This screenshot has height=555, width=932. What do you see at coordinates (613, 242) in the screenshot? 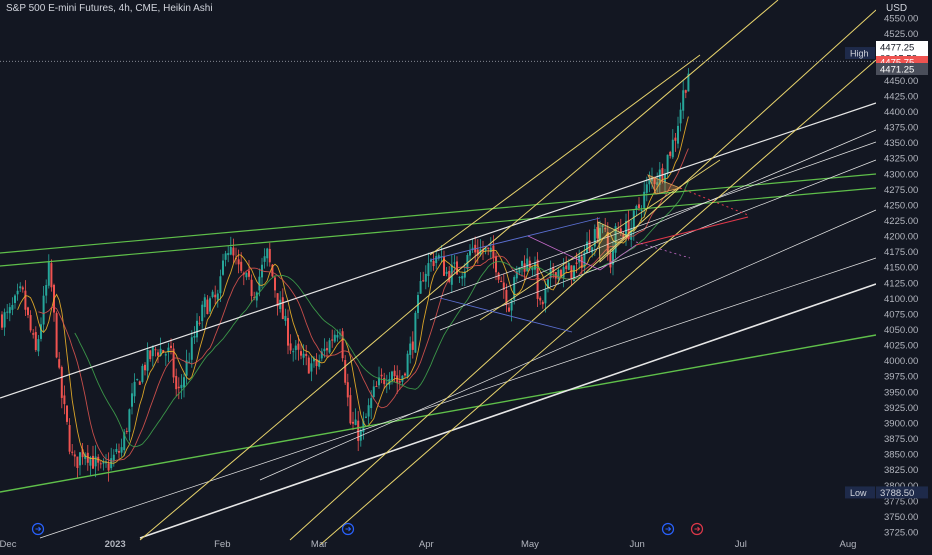
I see `pattern-triangle` at bounding box center [613, 242].